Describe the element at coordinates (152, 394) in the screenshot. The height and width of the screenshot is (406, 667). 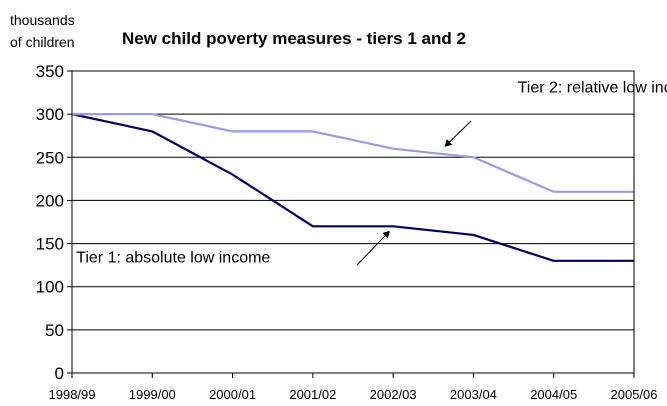
I see `x-tick-label: 1999/00` at that location.